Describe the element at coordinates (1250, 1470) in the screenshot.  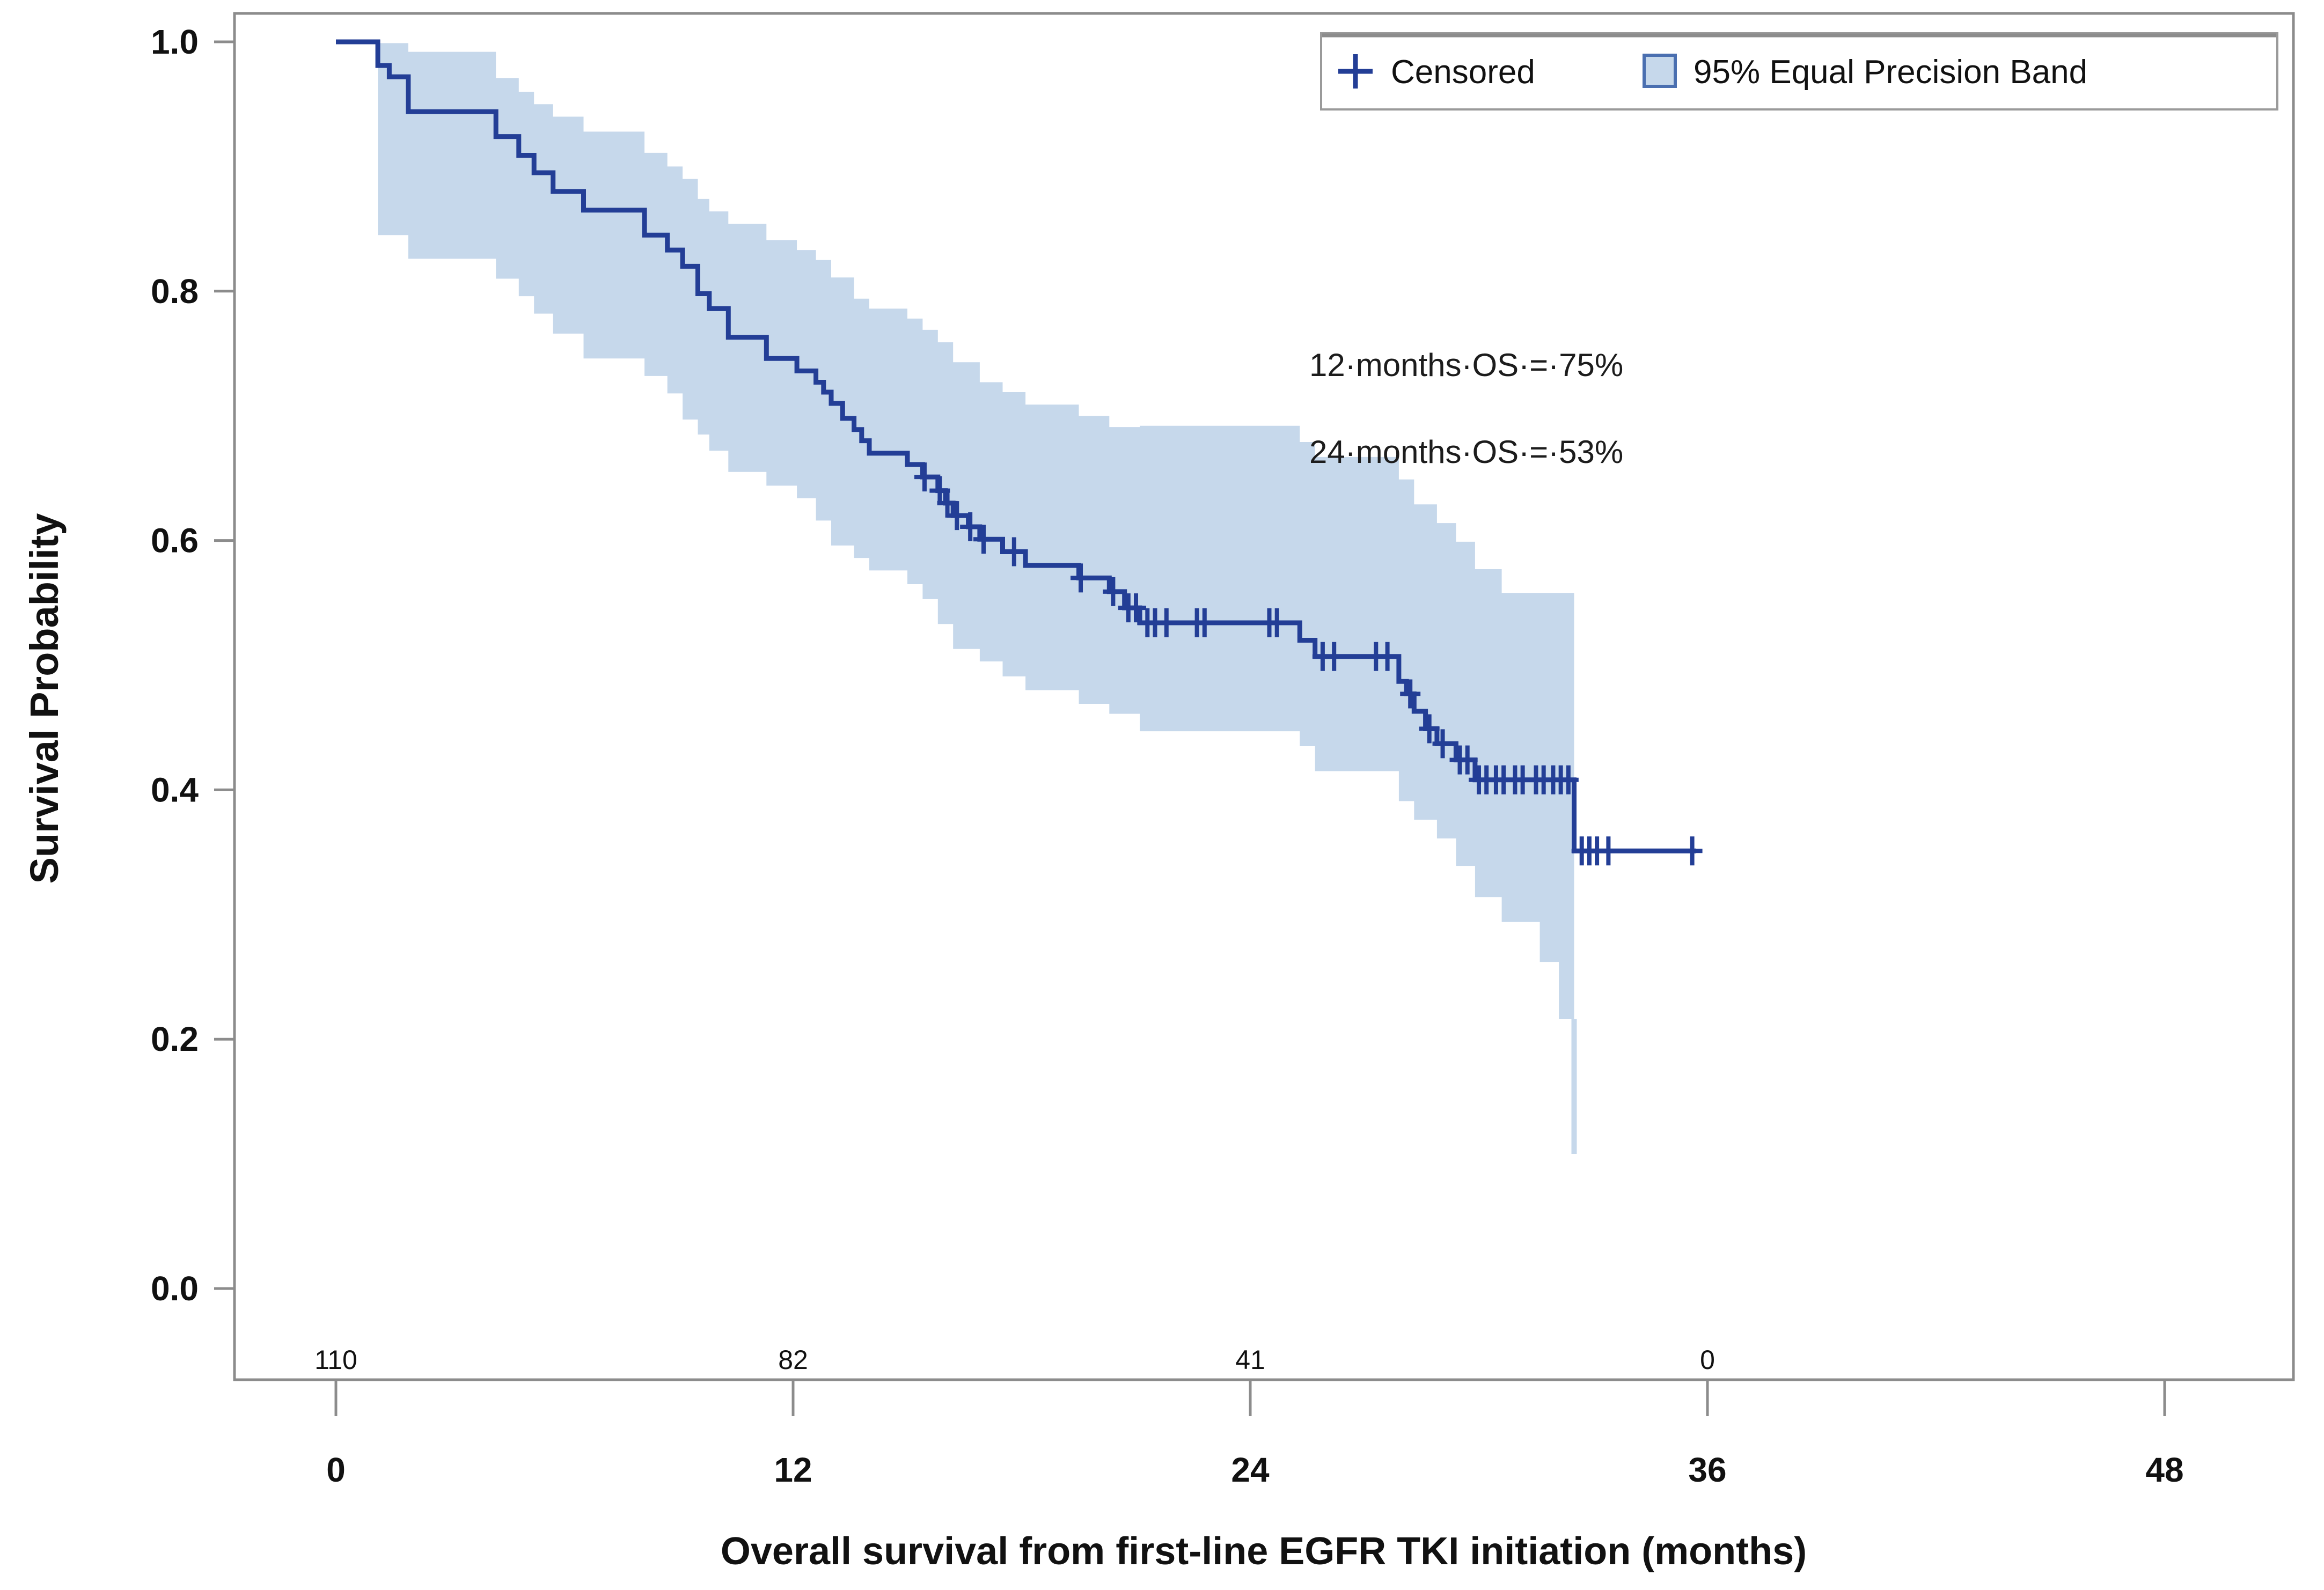
I see `x-tick-label: 24` at that location.